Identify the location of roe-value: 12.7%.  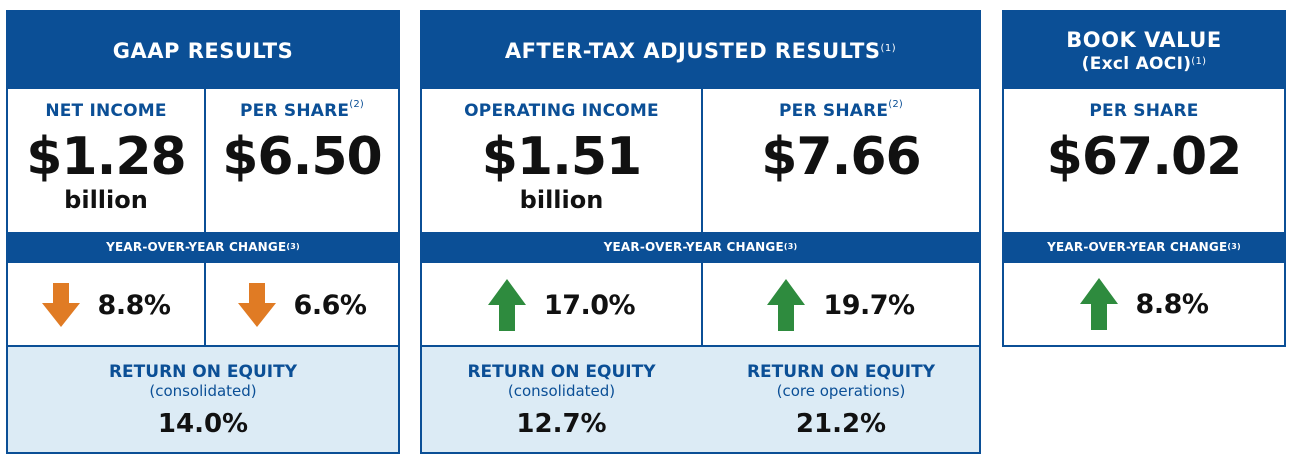
(561, 424).